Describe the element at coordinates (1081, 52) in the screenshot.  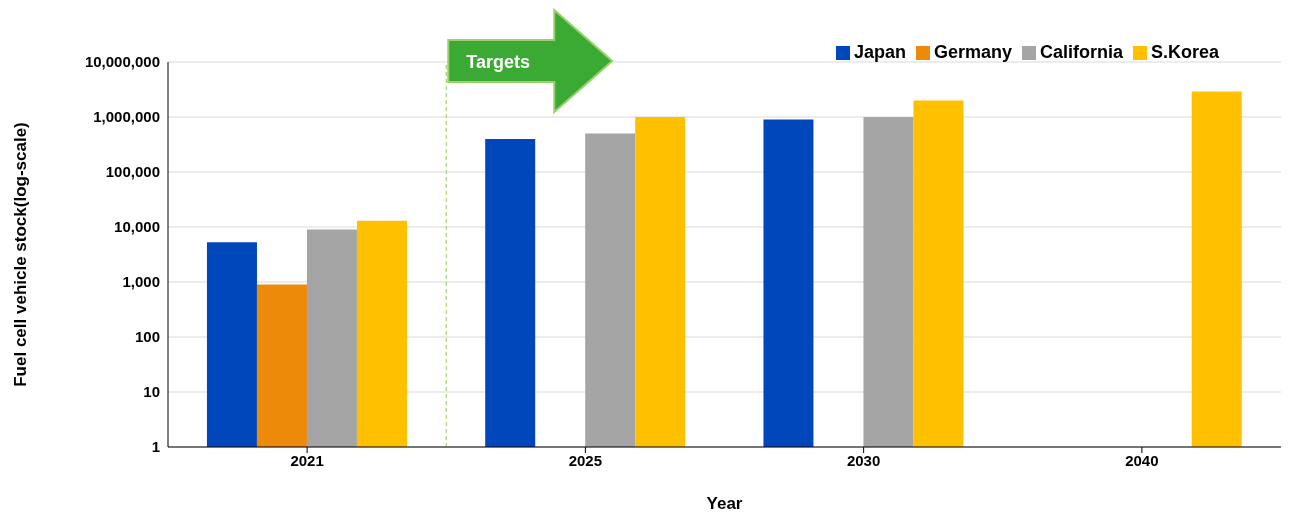
I see `legend-label: California` at that location.